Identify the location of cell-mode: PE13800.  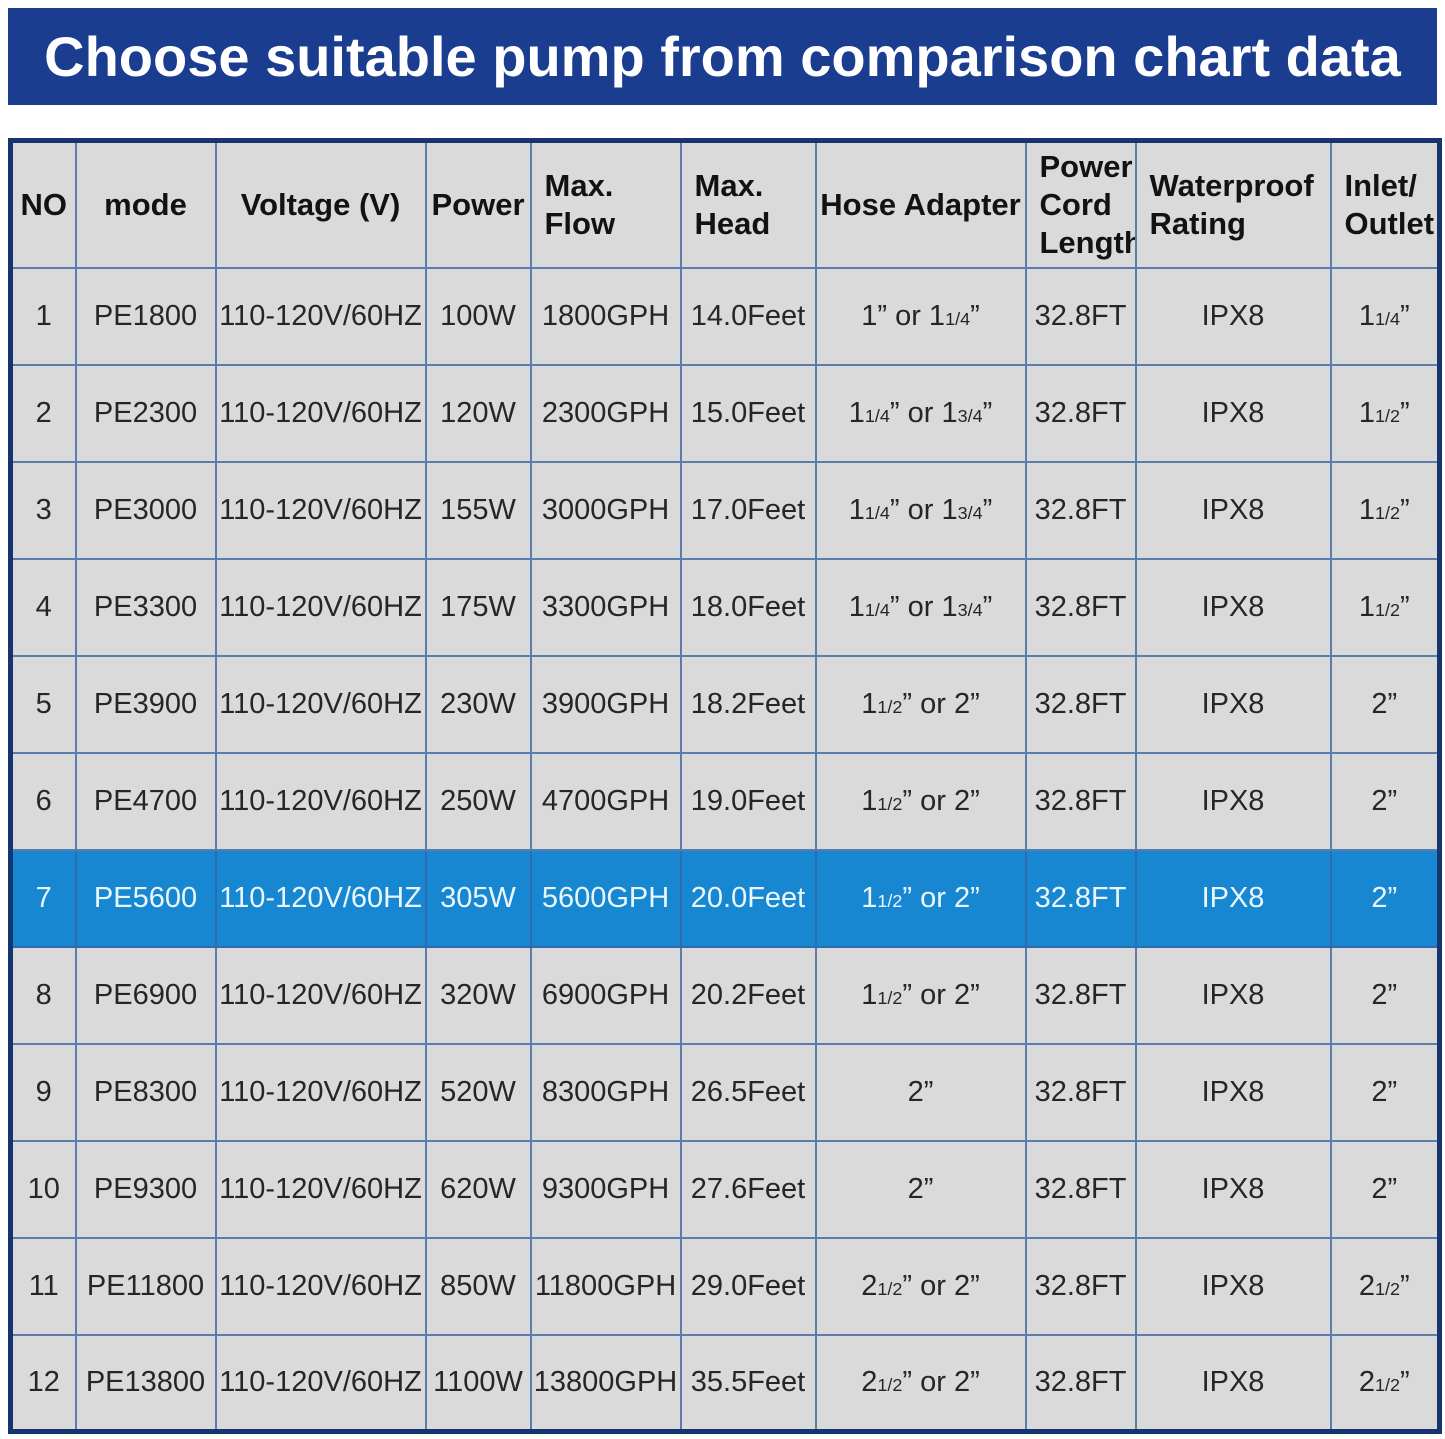
(145, 1383).